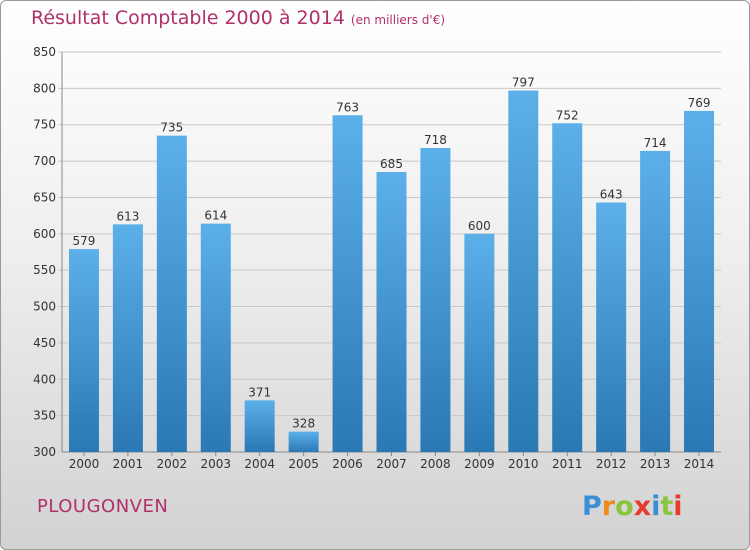  What do you see at coordinates (44, 379) in the screenshot?
I see `y-tick-label: 400` at bounding box center [44, 379].